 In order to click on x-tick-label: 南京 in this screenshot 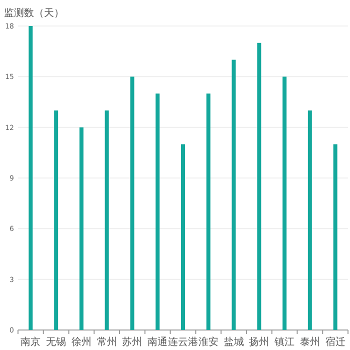, I will do `click(30, 342)`.